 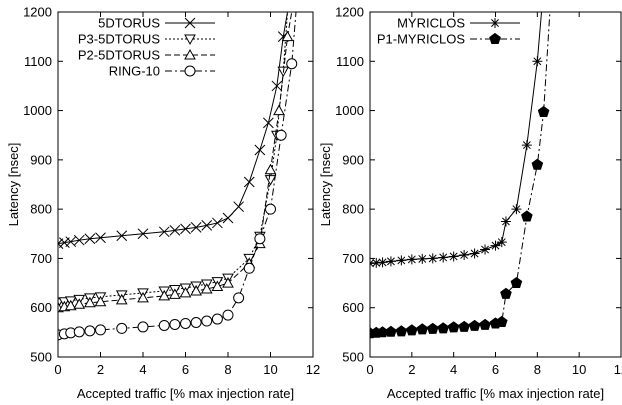 What do you see at coordinates (411, 369) in the screenshot?
I see `chart2-xtick-label: 2` at bounding box center [411, 369].